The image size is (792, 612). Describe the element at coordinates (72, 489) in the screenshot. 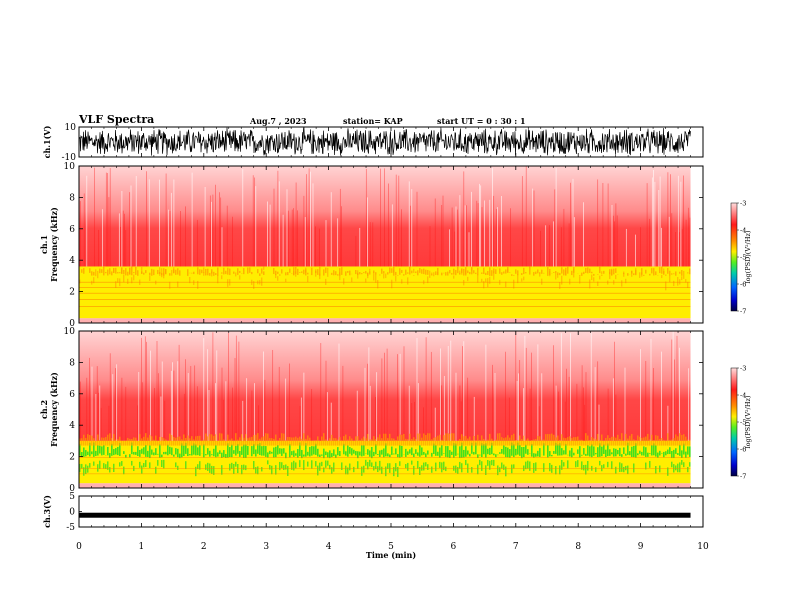

I see `ch2-spec-ytick-label: 0` at that location.